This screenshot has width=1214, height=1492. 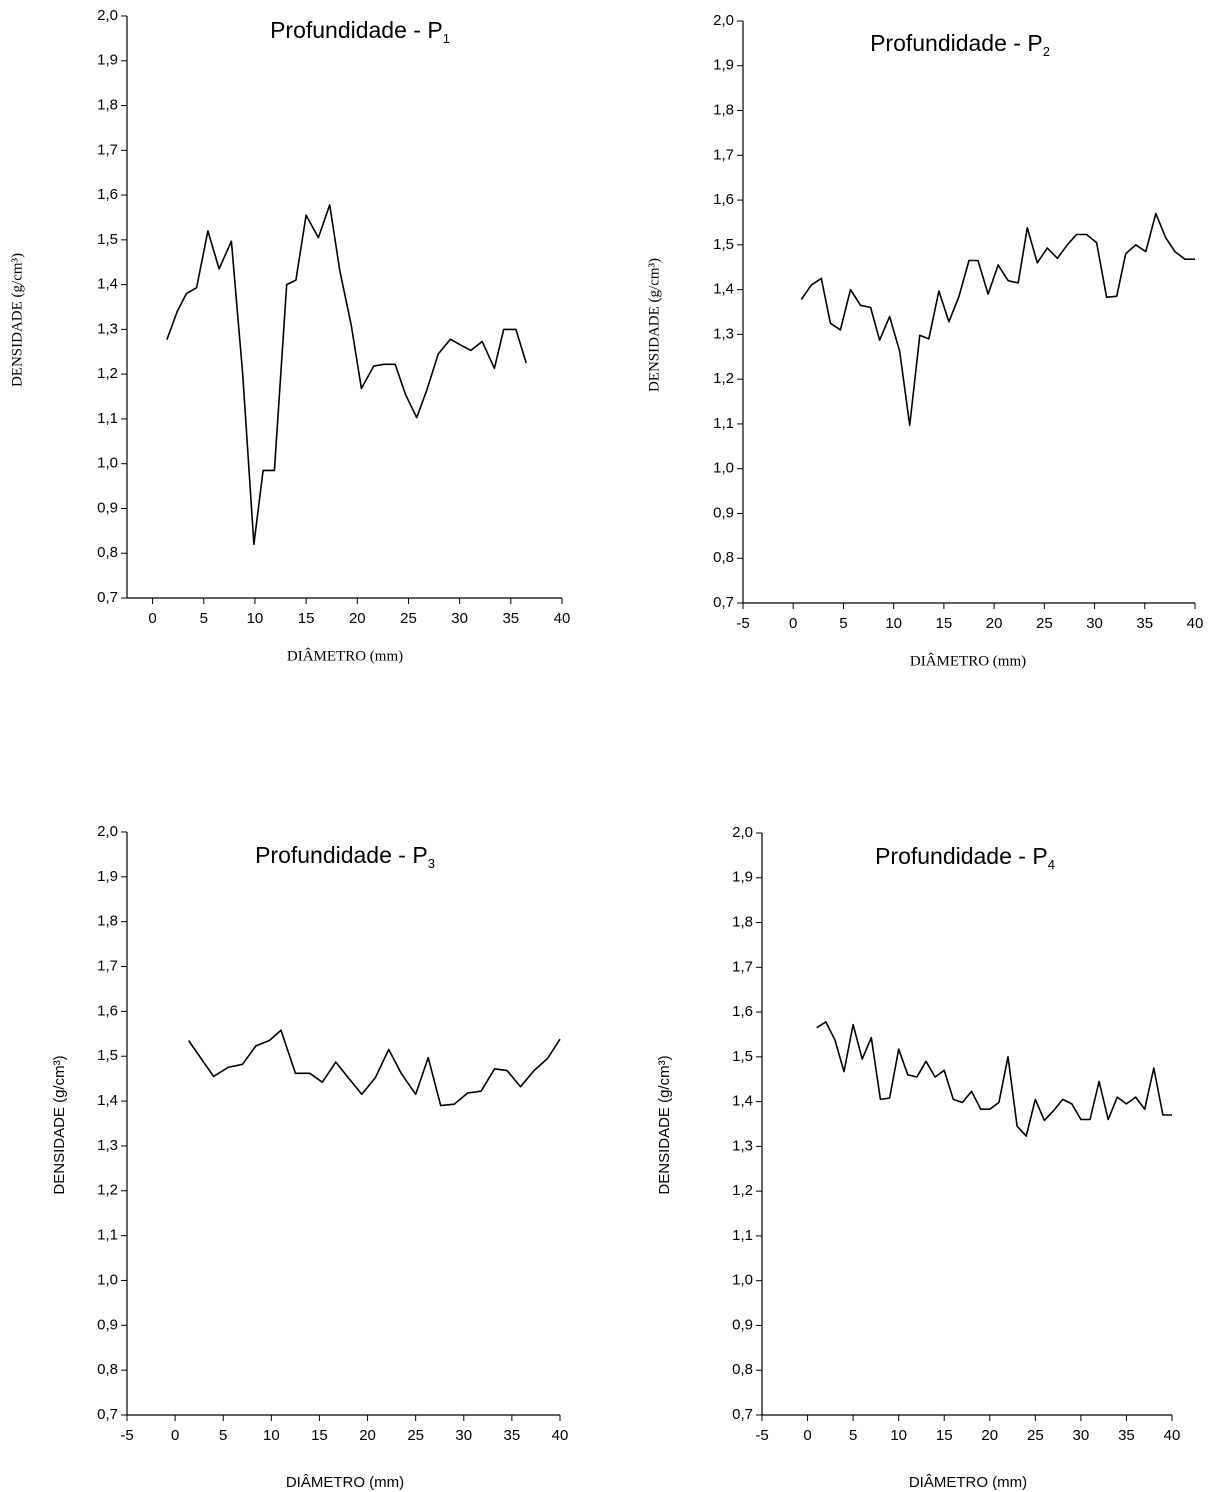 I want to click on chart-title: Profundidade - P2, so click(x=960, y=44).